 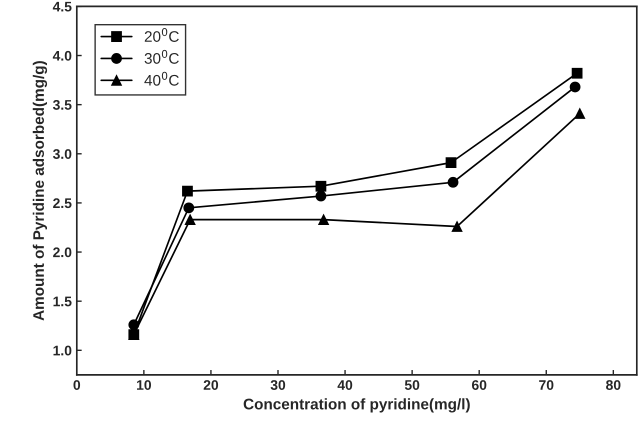 I want to click on x-axis-title: Concentration of pyridine(mg/l), so click(x=357, y=405).